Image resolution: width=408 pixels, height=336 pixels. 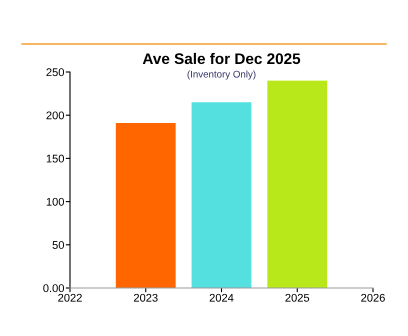 What do you see at coordinates (297, 298) in the screenshot?
I see `x-tick-label: 2025` at bounding box center [297, 298].